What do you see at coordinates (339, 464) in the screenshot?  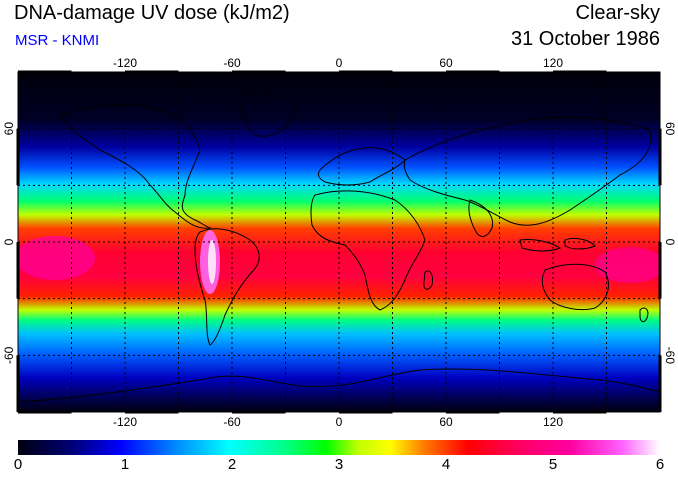 I see `colorbar-tick-label: 3` at bounding box center [339, 464].